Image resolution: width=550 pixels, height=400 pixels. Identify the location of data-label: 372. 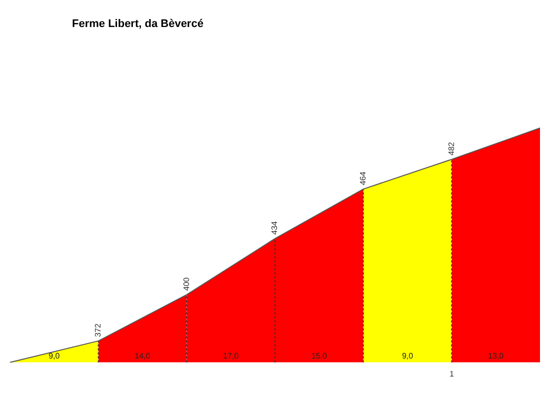
(98, 330).